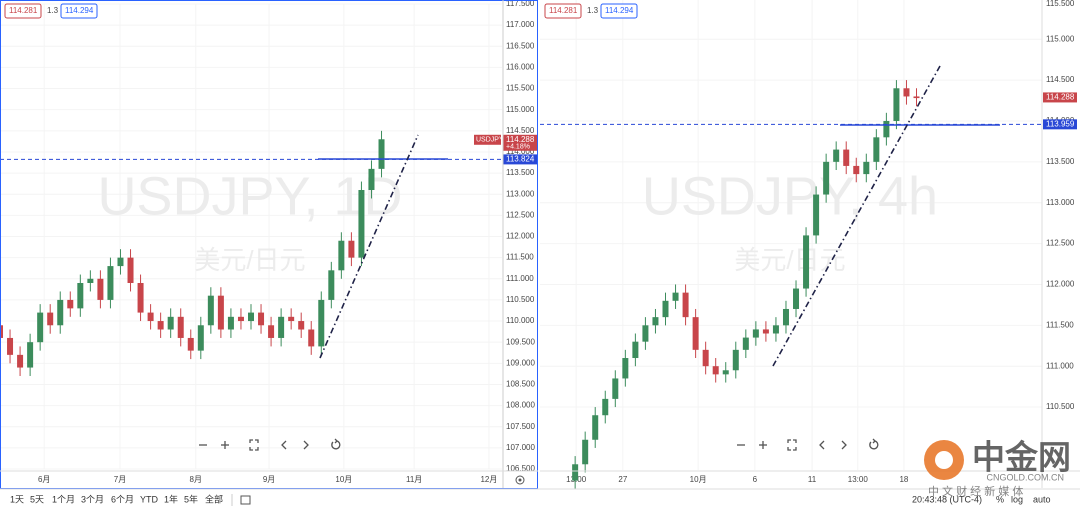 This screenshot has width=1080, height=511. Describe the element at coordinates (171, 498) in the screenshot. I see `range-button: 1年` at that location.